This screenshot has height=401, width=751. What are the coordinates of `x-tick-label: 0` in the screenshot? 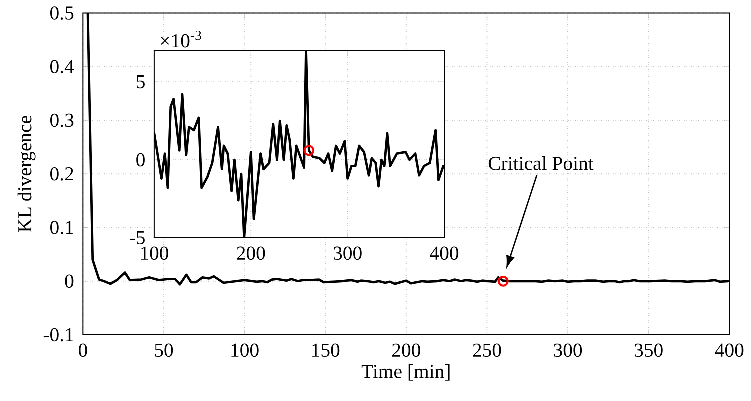 It's located at (83, 350).